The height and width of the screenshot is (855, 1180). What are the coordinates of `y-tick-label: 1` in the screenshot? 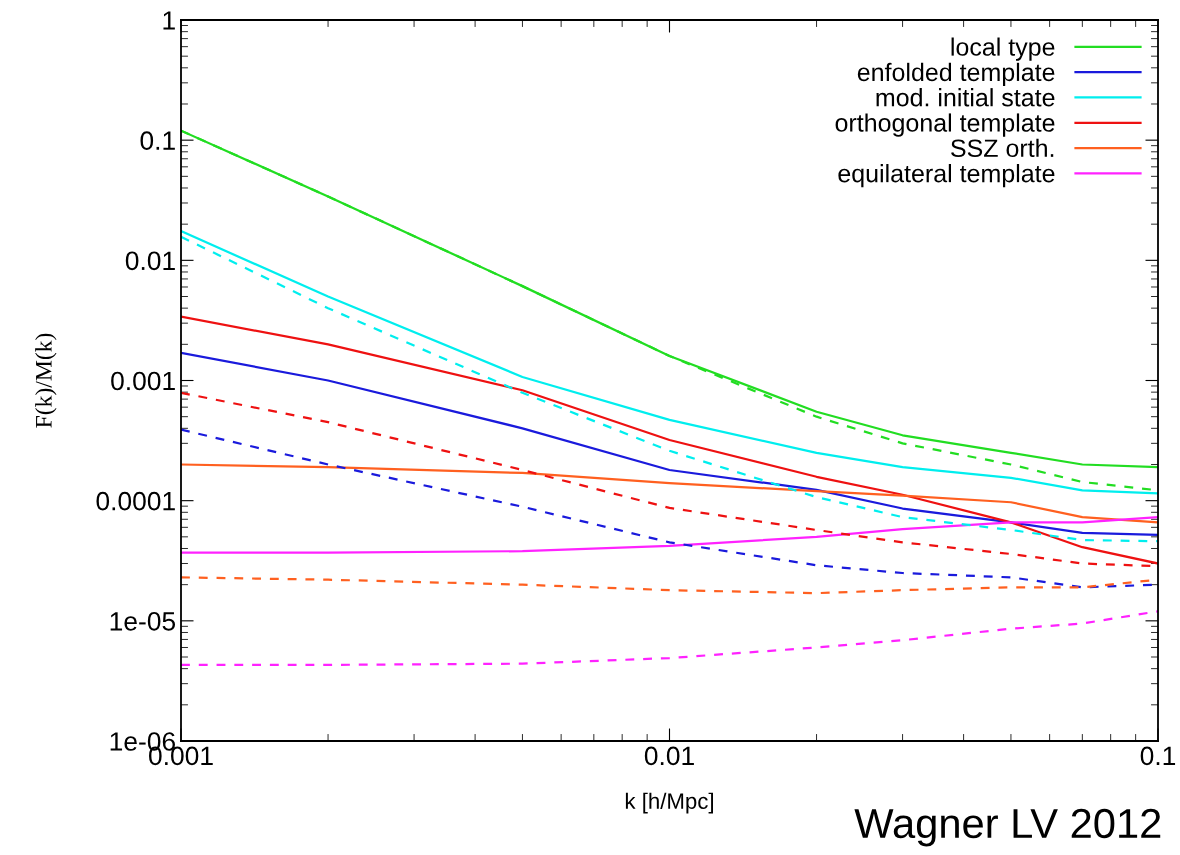 It's located at (169, 20).